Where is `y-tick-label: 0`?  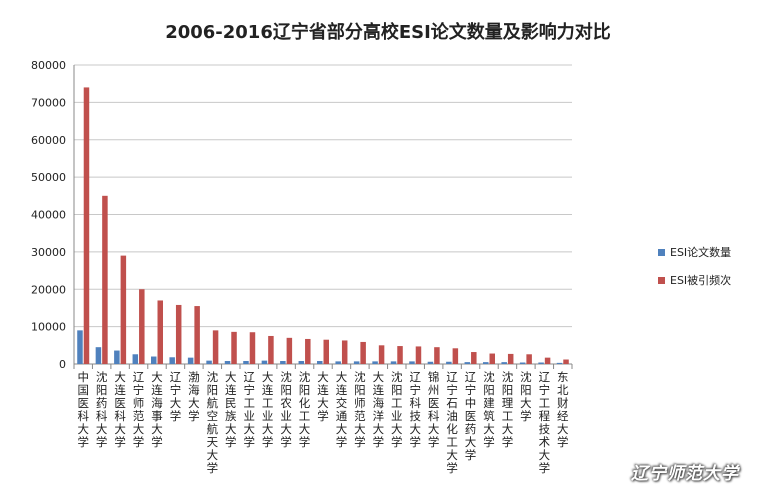 y-tick-label: 0 is located at coordinates (62, 364).